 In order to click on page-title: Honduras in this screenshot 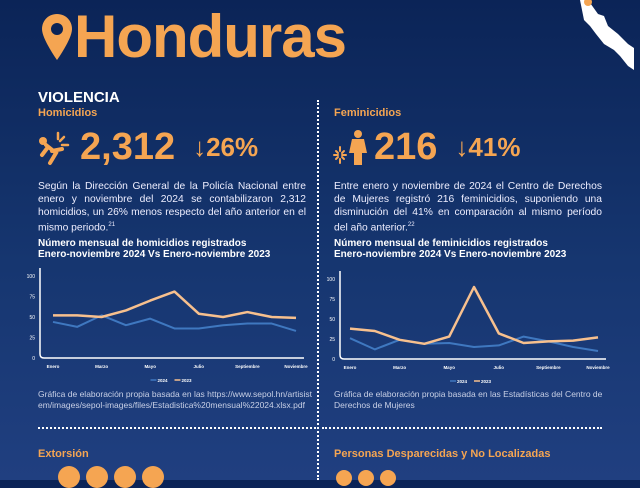, I will do `click(193, 36)`.